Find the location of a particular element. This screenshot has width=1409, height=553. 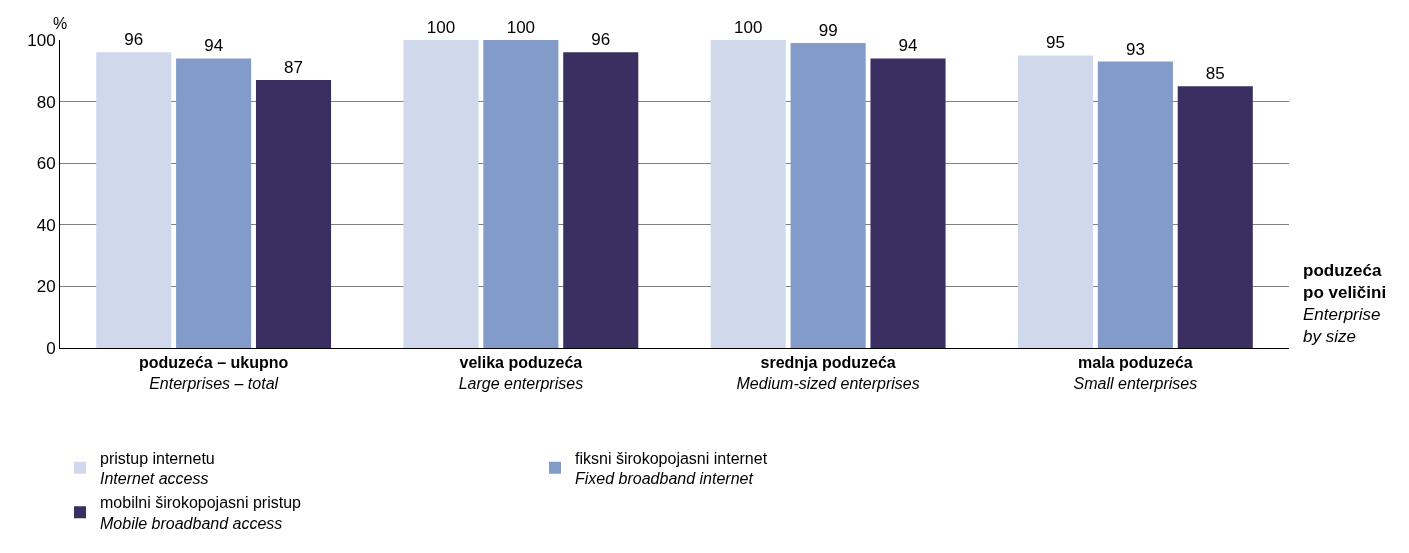

data-label: 95 is located at coordinates (1055, 43).